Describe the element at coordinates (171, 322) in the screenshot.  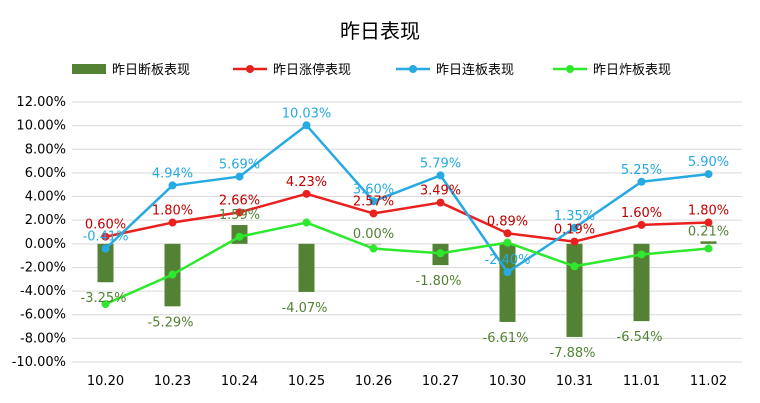
I see `data-label: -5.29%` at that location.